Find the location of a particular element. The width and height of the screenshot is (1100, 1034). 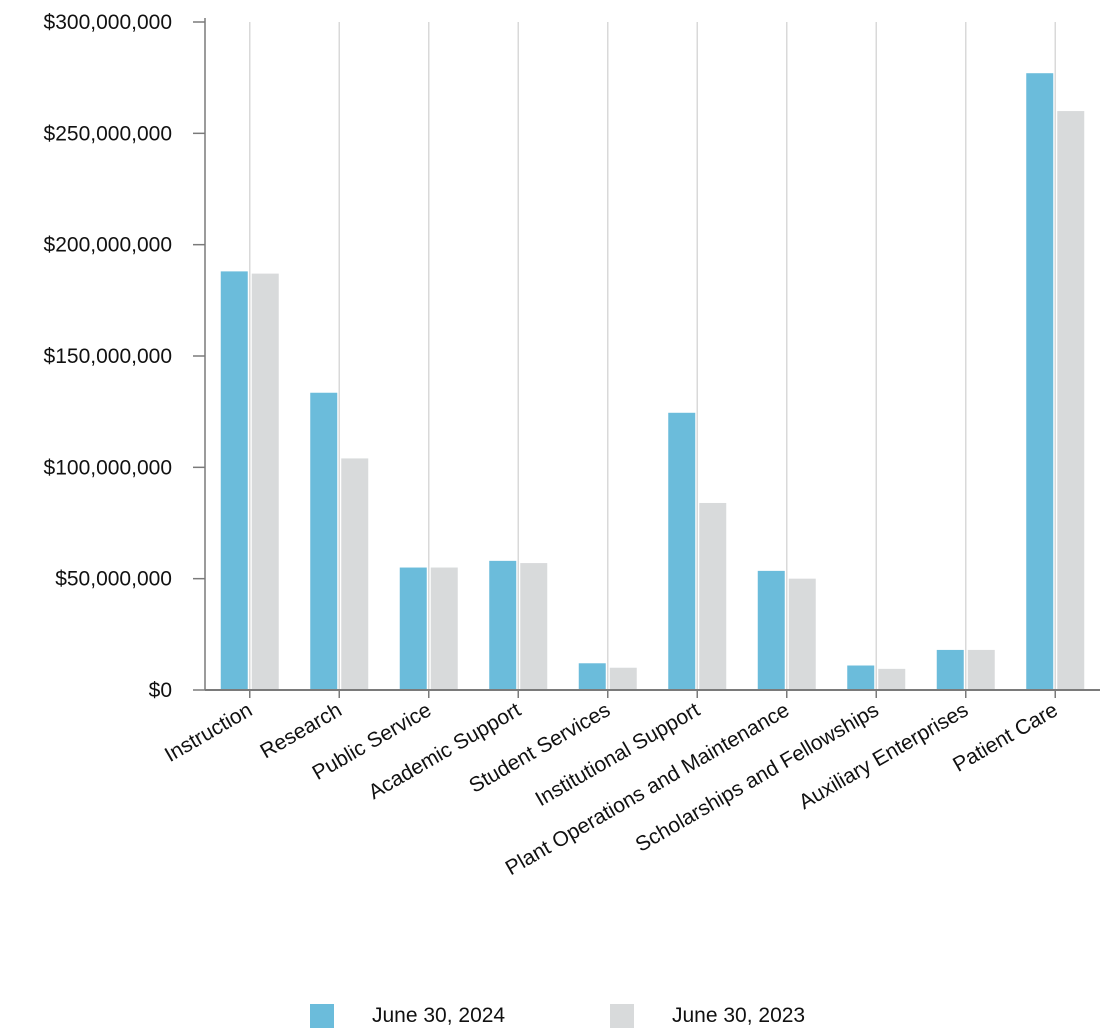

legend-label-2024: June 30, 2024 is located at coordinates (439, 1015).